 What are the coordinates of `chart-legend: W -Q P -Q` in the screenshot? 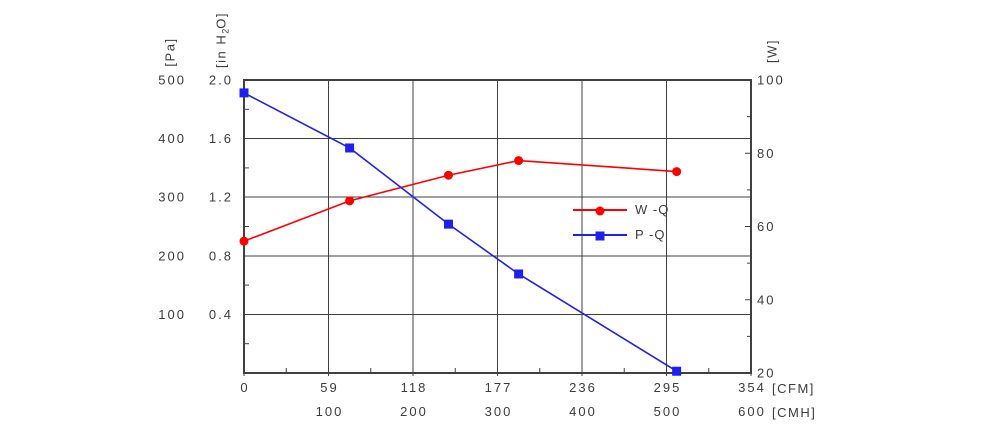 It's located at (621, 222).